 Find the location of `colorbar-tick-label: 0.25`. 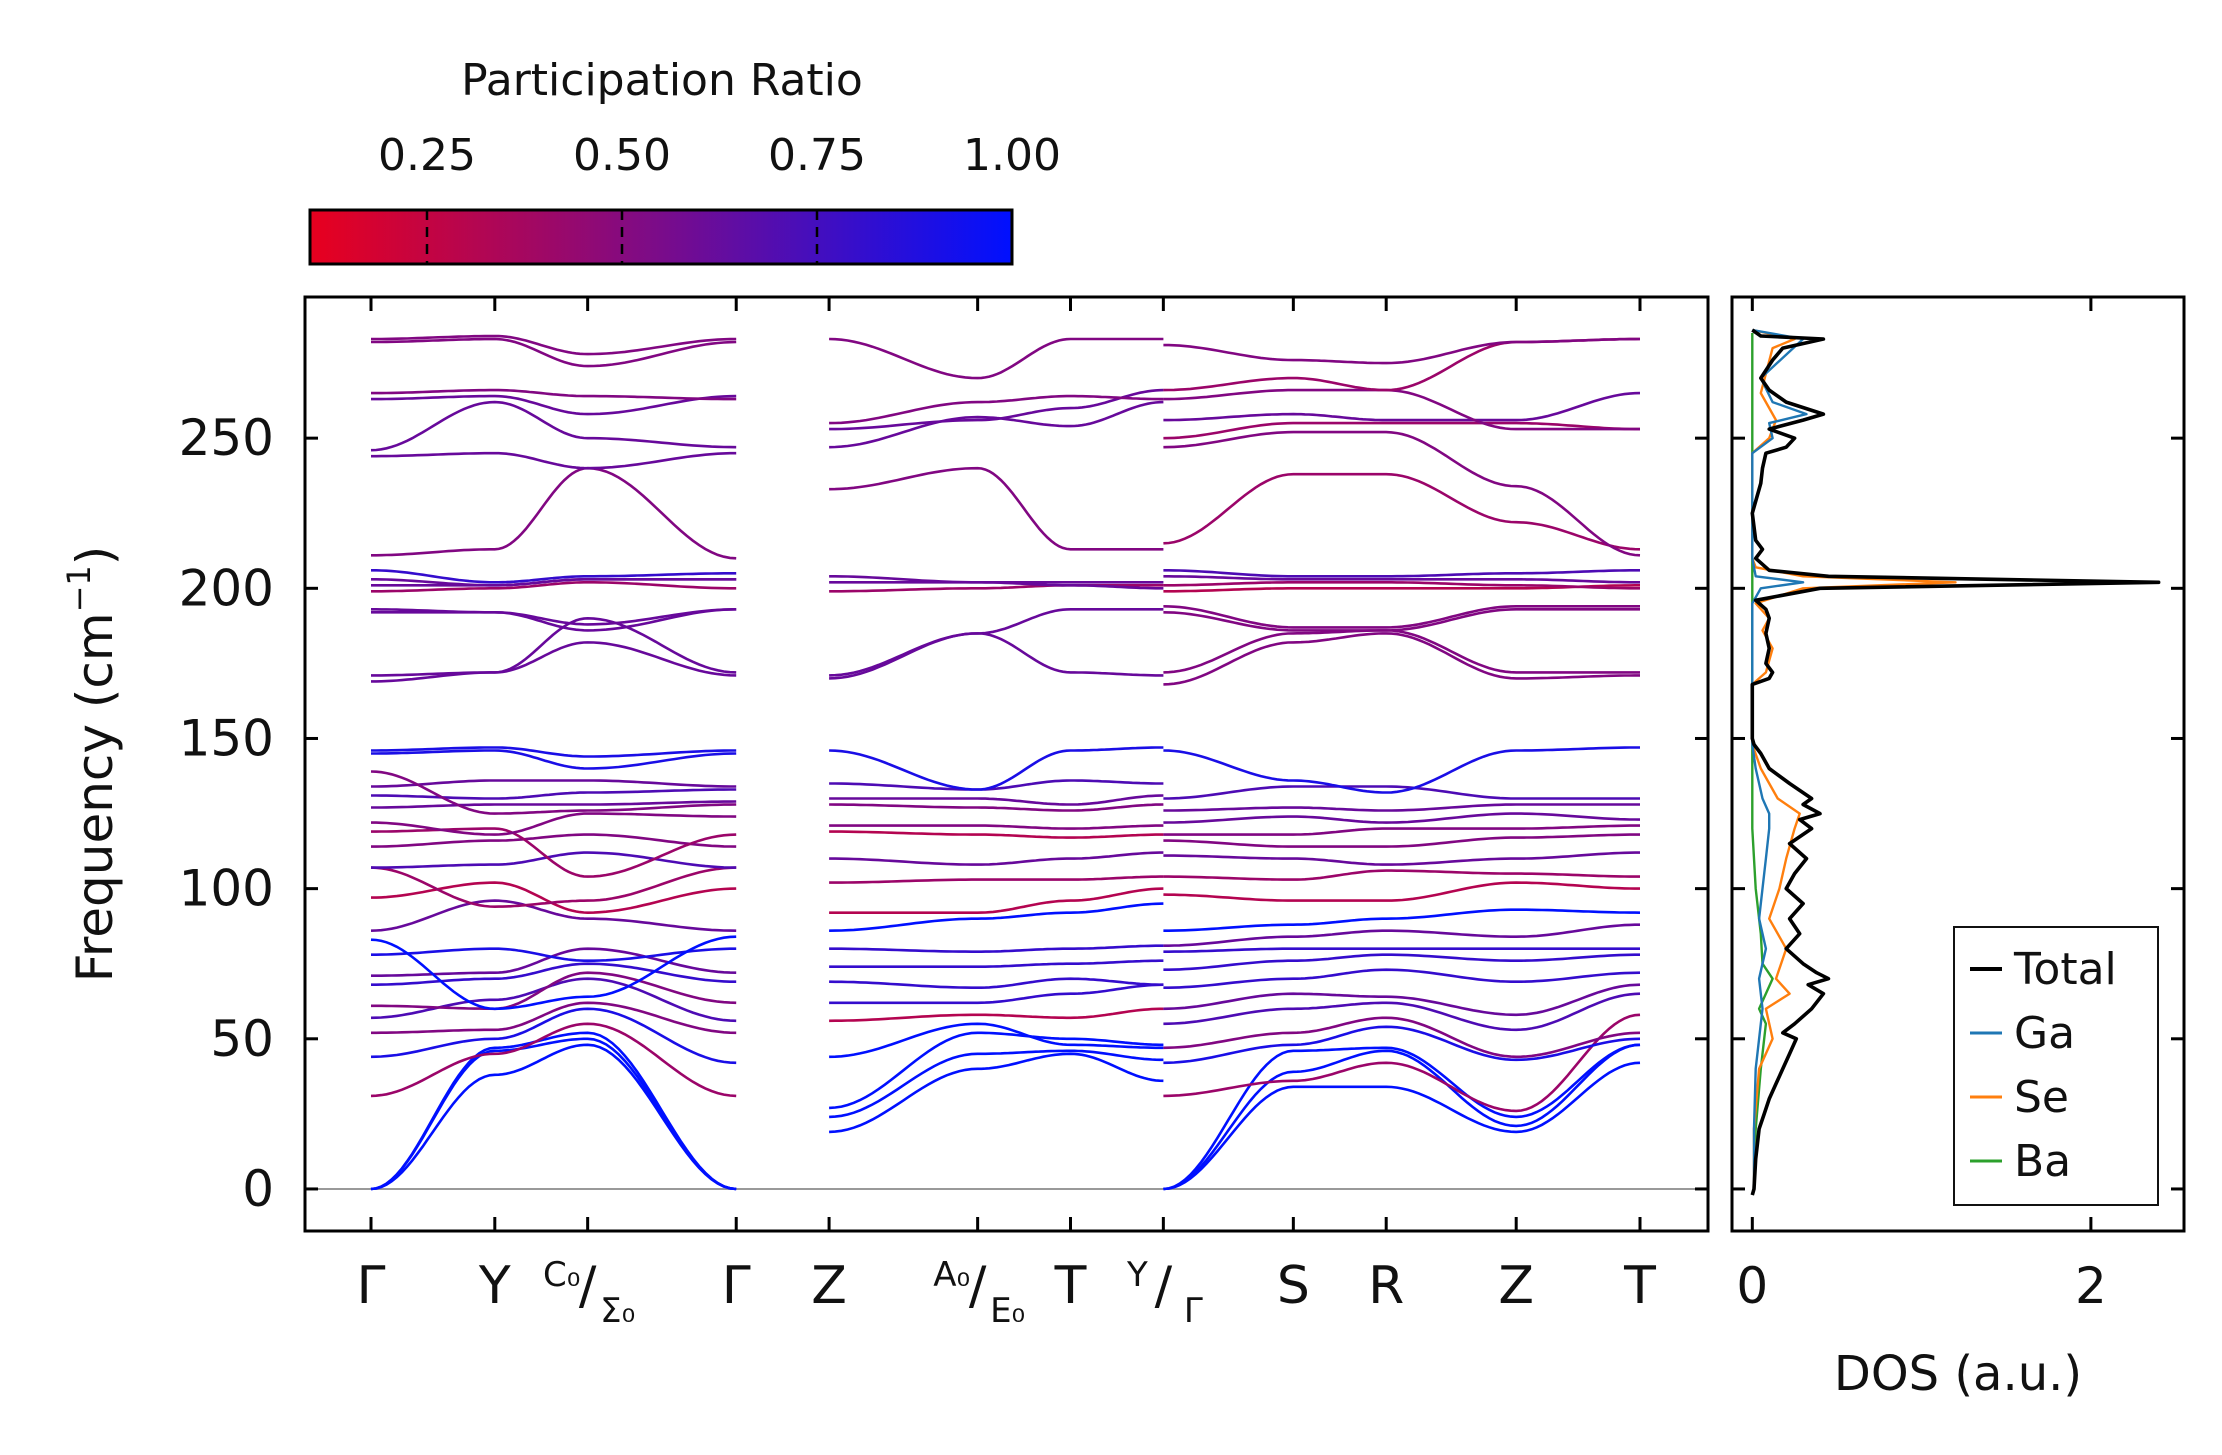

colorbar-tick-label: 0.25 is located at coordinates (427, 155).